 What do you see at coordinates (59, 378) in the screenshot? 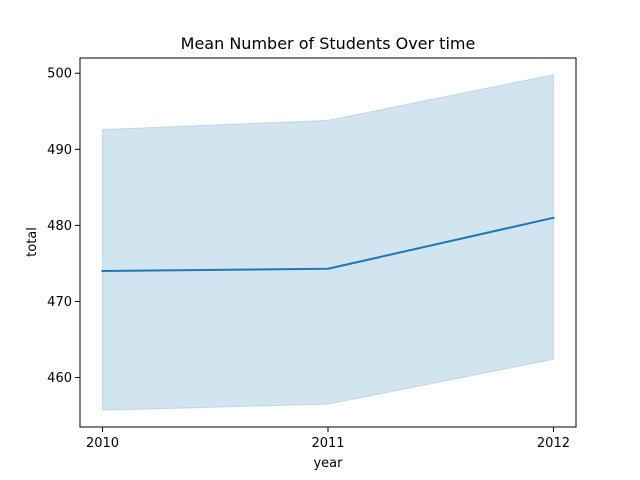
I see `y-tick-label: 460` at bounding box center [59, 378].